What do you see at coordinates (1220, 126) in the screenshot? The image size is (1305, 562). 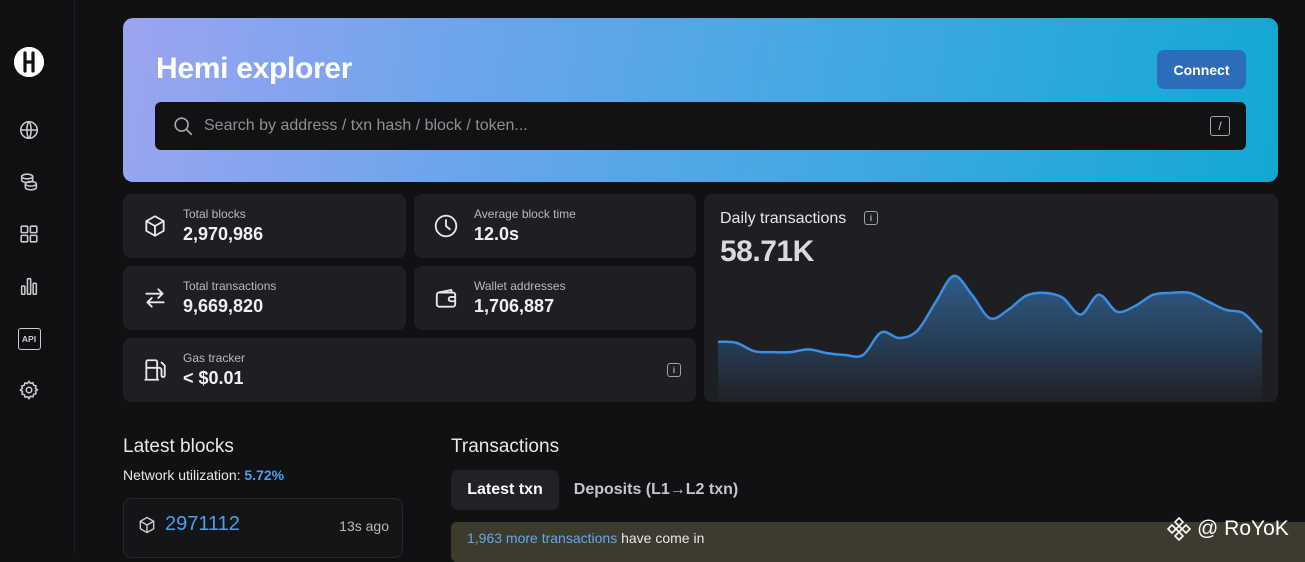 I see `slash-shortcut-badge: /` at bounding box center [1220, 126].